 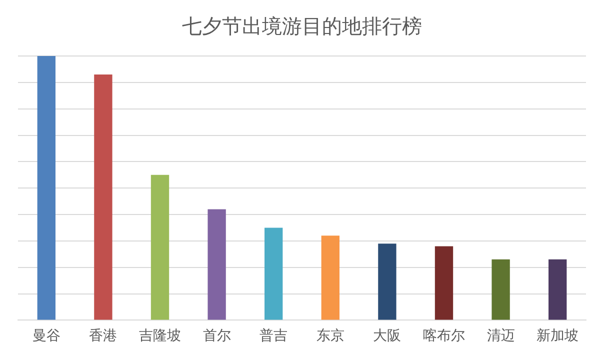 I want to click on x-tick-label: 首尔, so click(x=216, y=336).